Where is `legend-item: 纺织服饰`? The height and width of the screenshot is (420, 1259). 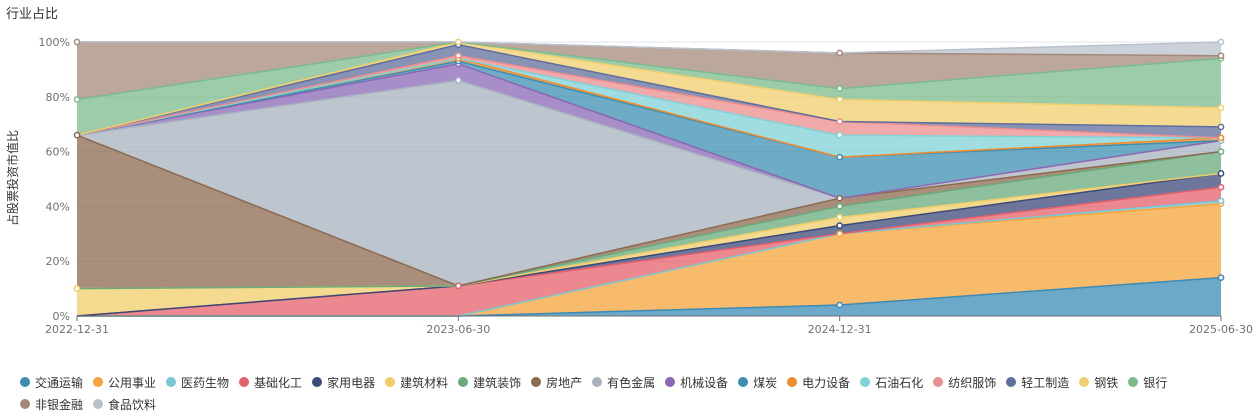
legend-item: 纺织服饰 is located at coordinates (964, 382).